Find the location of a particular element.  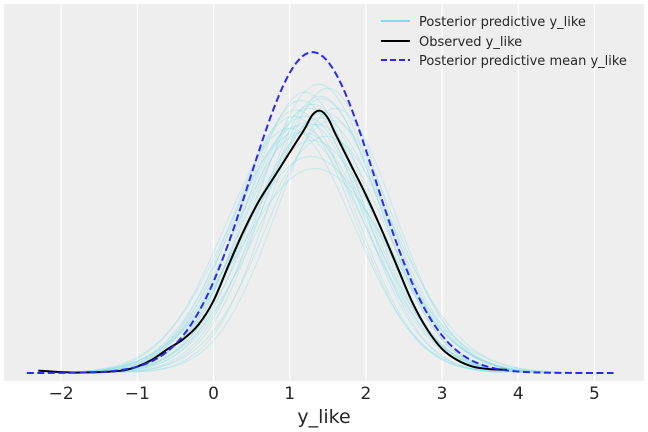

legend-label-posterior-predictive: Posterior predictive y_like is located at coordinates (502, 22).